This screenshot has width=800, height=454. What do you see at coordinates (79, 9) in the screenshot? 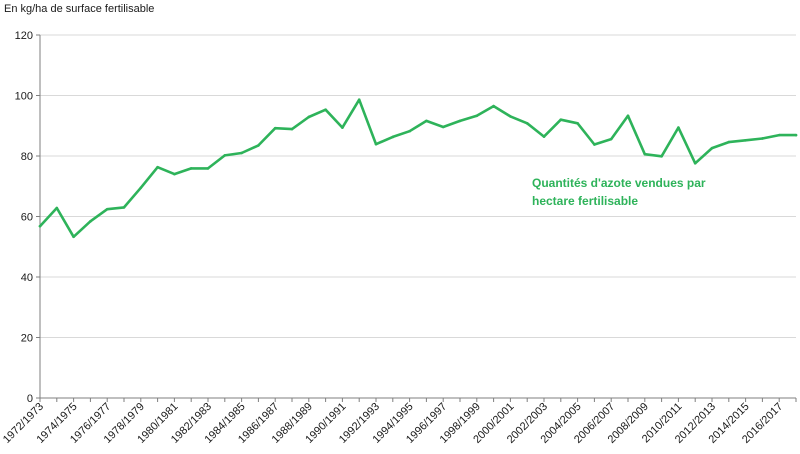
I see `y-axis-unit-label: En kg/ha de surface fertilisable` at bounding box center [79, 9].